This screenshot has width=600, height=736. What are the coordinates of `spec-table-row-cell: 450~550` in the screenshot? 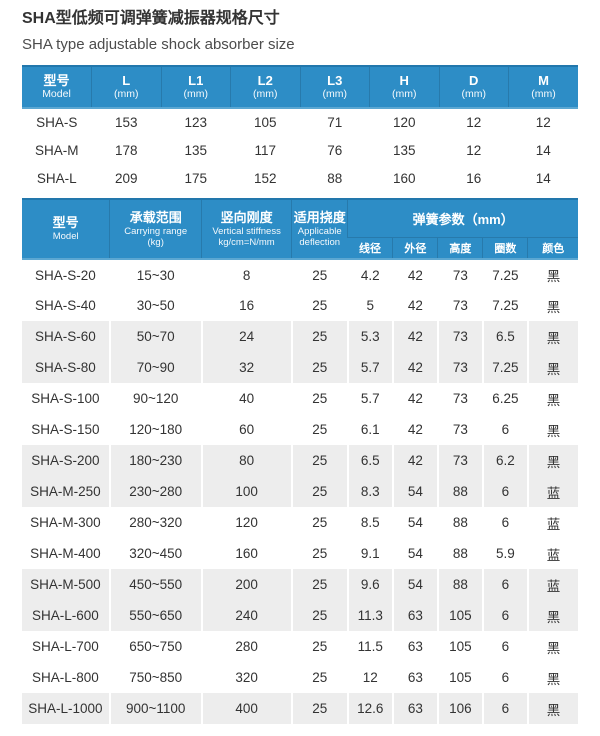 It's located at (155, 584).